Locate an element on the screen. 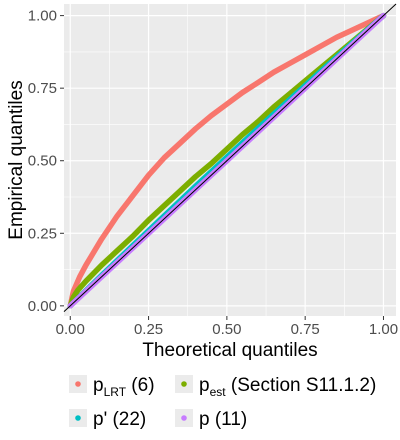 This screenshot has width=400, height=440. legend-item-p: p (11) is located at coordinates (211, 419).